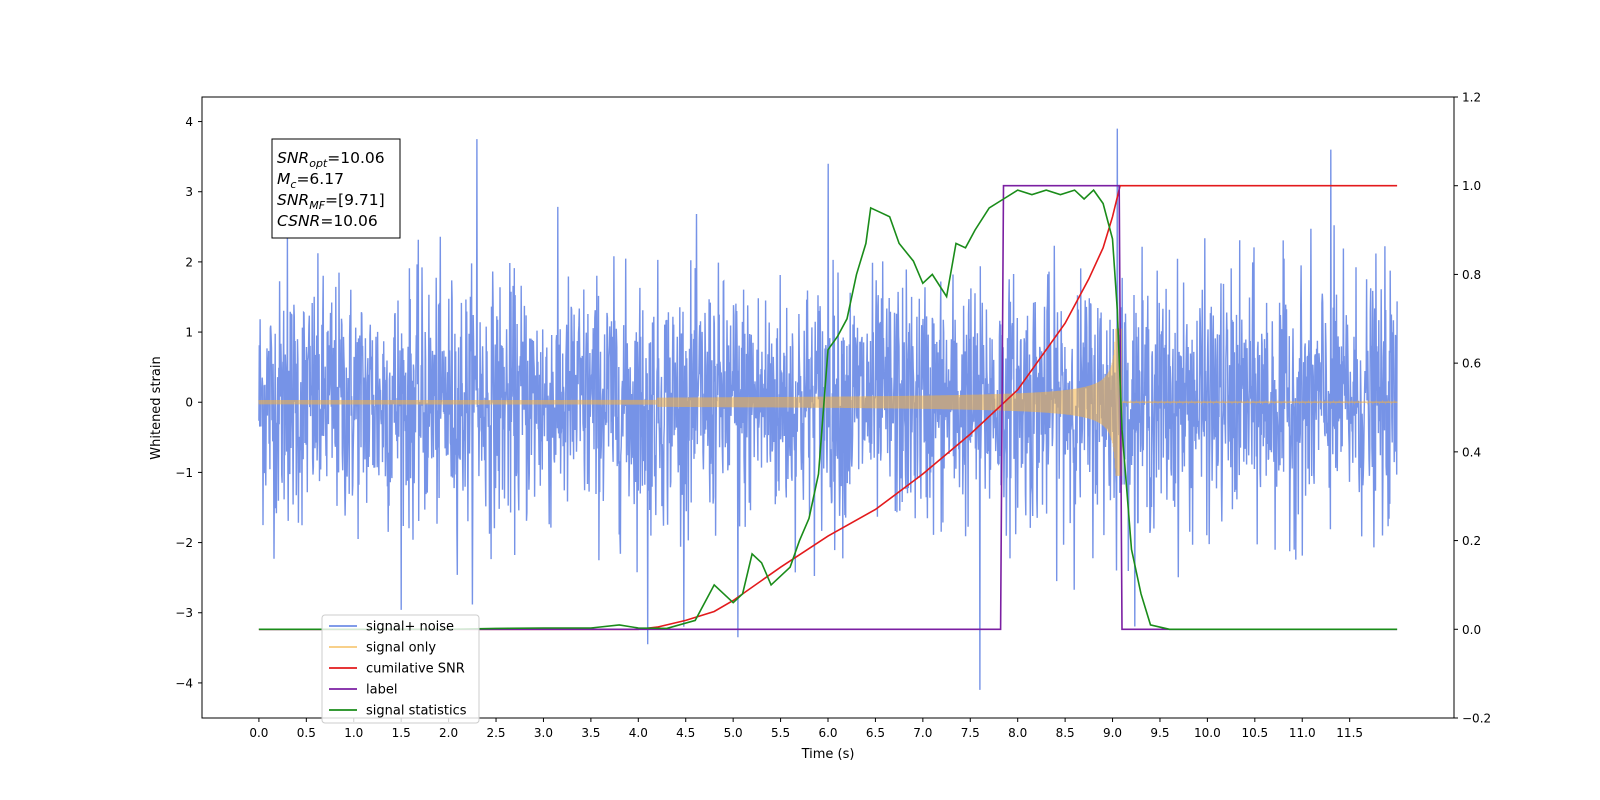 This screenshot has height=800, width=1600. What do you see at coordinates (415, 669) in the screenshot?
I see `legend-entry-label: cumilative SNR` at bounding box center [415, 669].